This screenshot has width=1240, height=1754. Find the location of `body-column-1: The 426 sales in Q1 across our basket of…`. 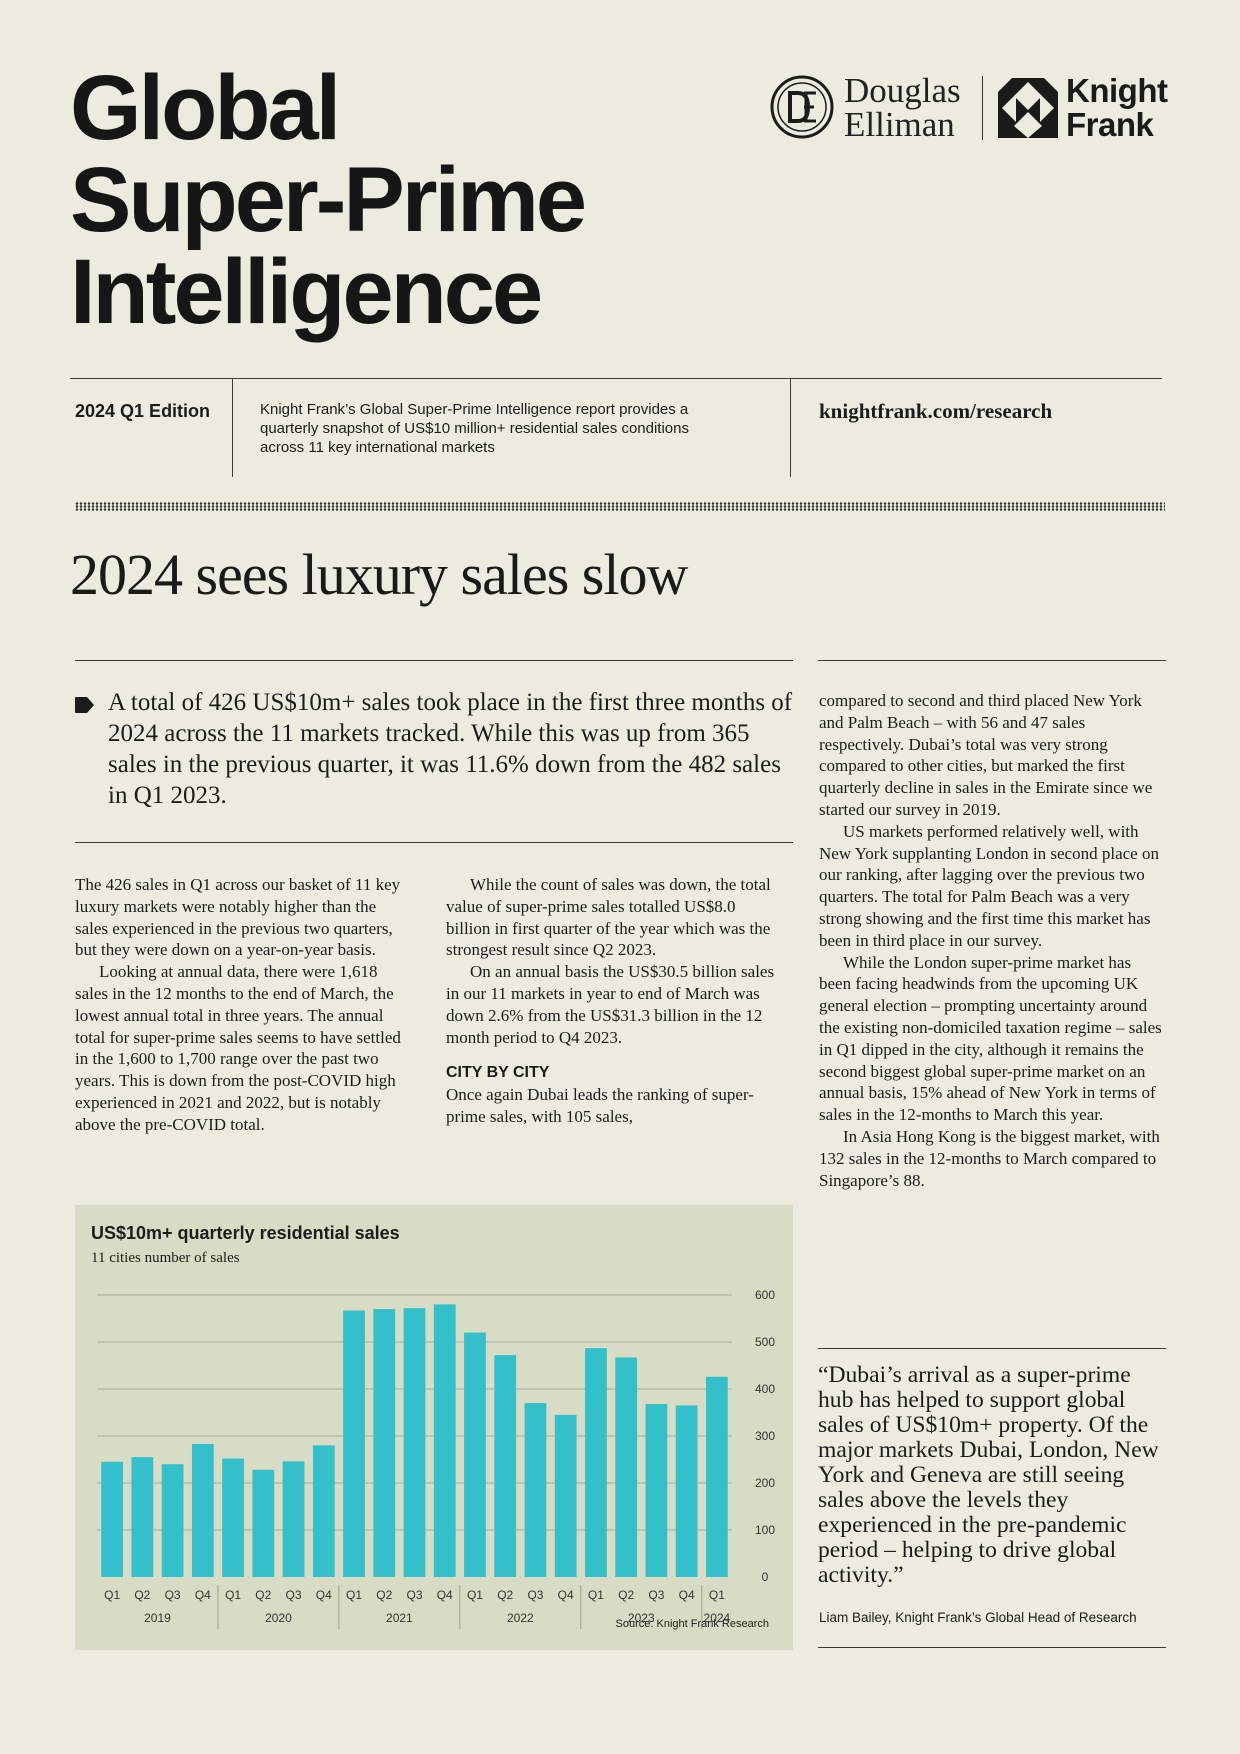

body-column-1: The 426 sales in Q1 across our basket of… is located at coordinates (240, 1005).